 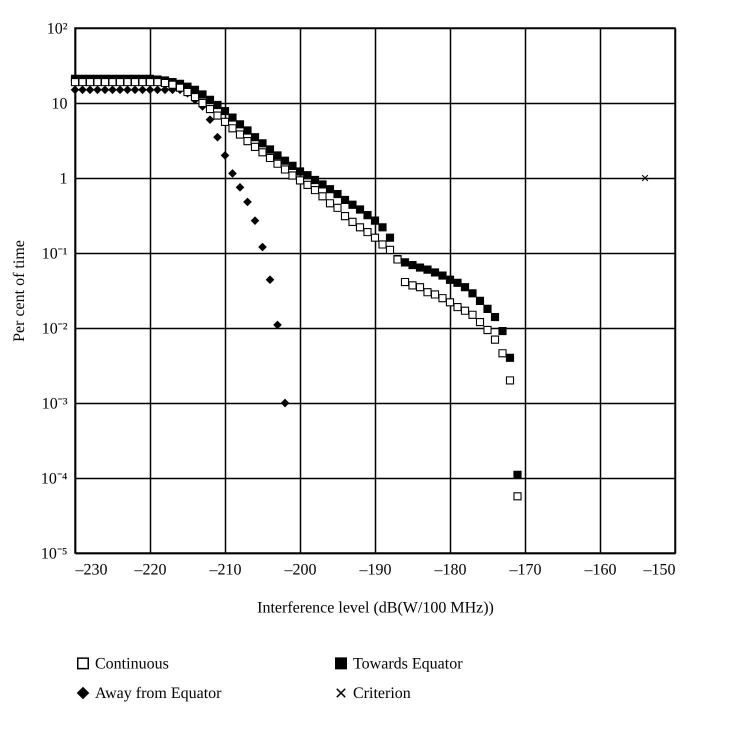 I want to click on x-tick-label: –230, so click(x=91, y=570).